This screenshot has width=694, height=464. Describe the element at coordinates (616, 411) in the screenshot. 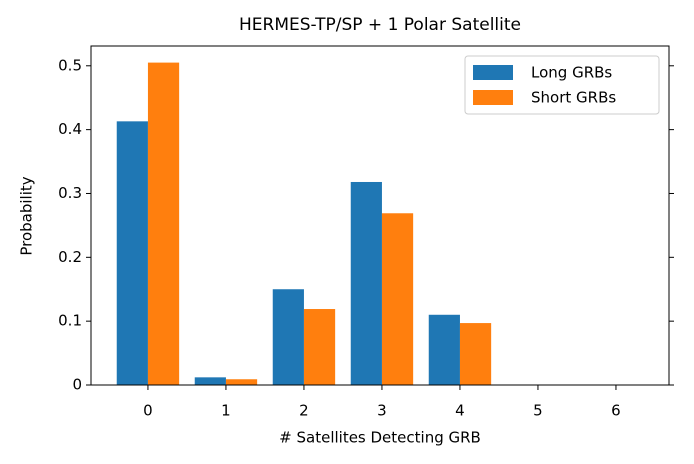

I see `x-tick-label: 6` at that location.